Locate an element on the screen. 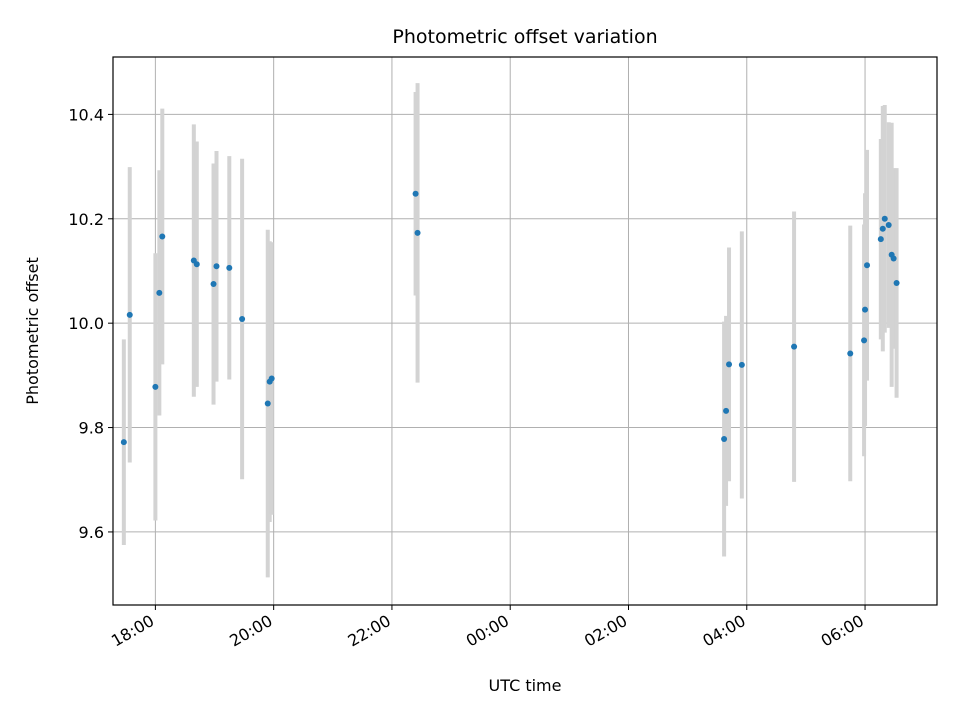  y-tick-label: 9.6 is located at coordinates (91, 532).